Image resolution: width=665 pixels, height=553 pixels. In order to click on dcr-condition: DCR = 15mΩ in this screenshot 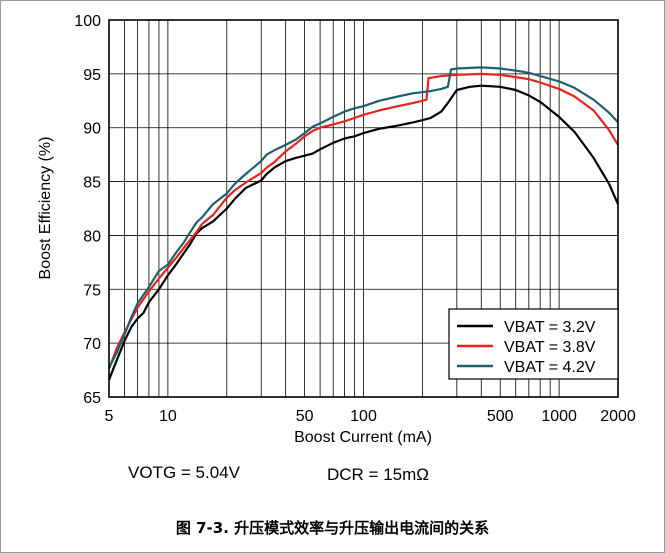, I will do `click(378, 474)`.